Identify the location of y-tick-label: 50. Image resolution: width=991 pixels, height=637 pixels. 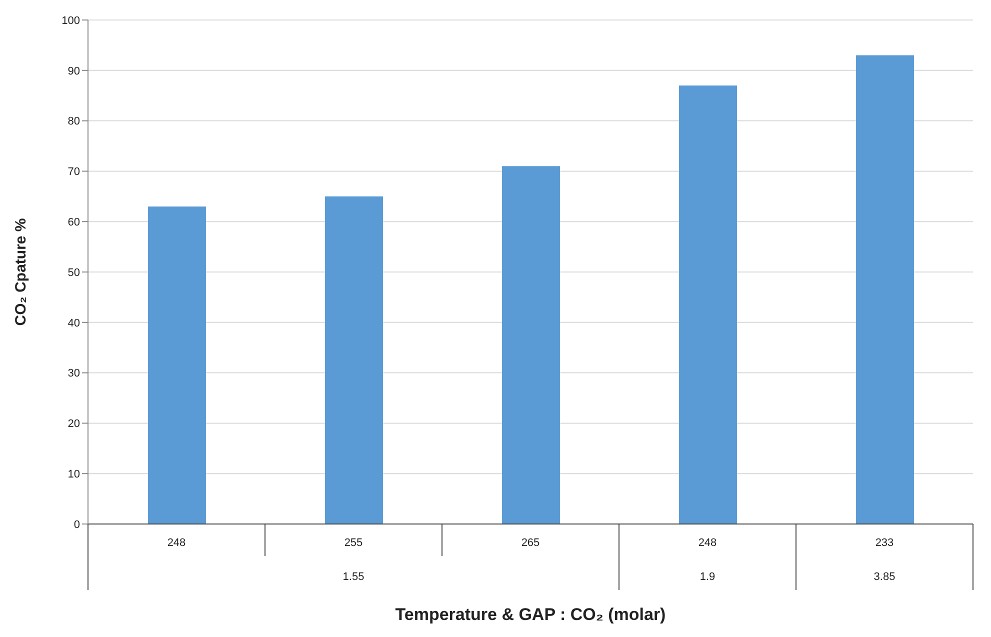
(74, 272).